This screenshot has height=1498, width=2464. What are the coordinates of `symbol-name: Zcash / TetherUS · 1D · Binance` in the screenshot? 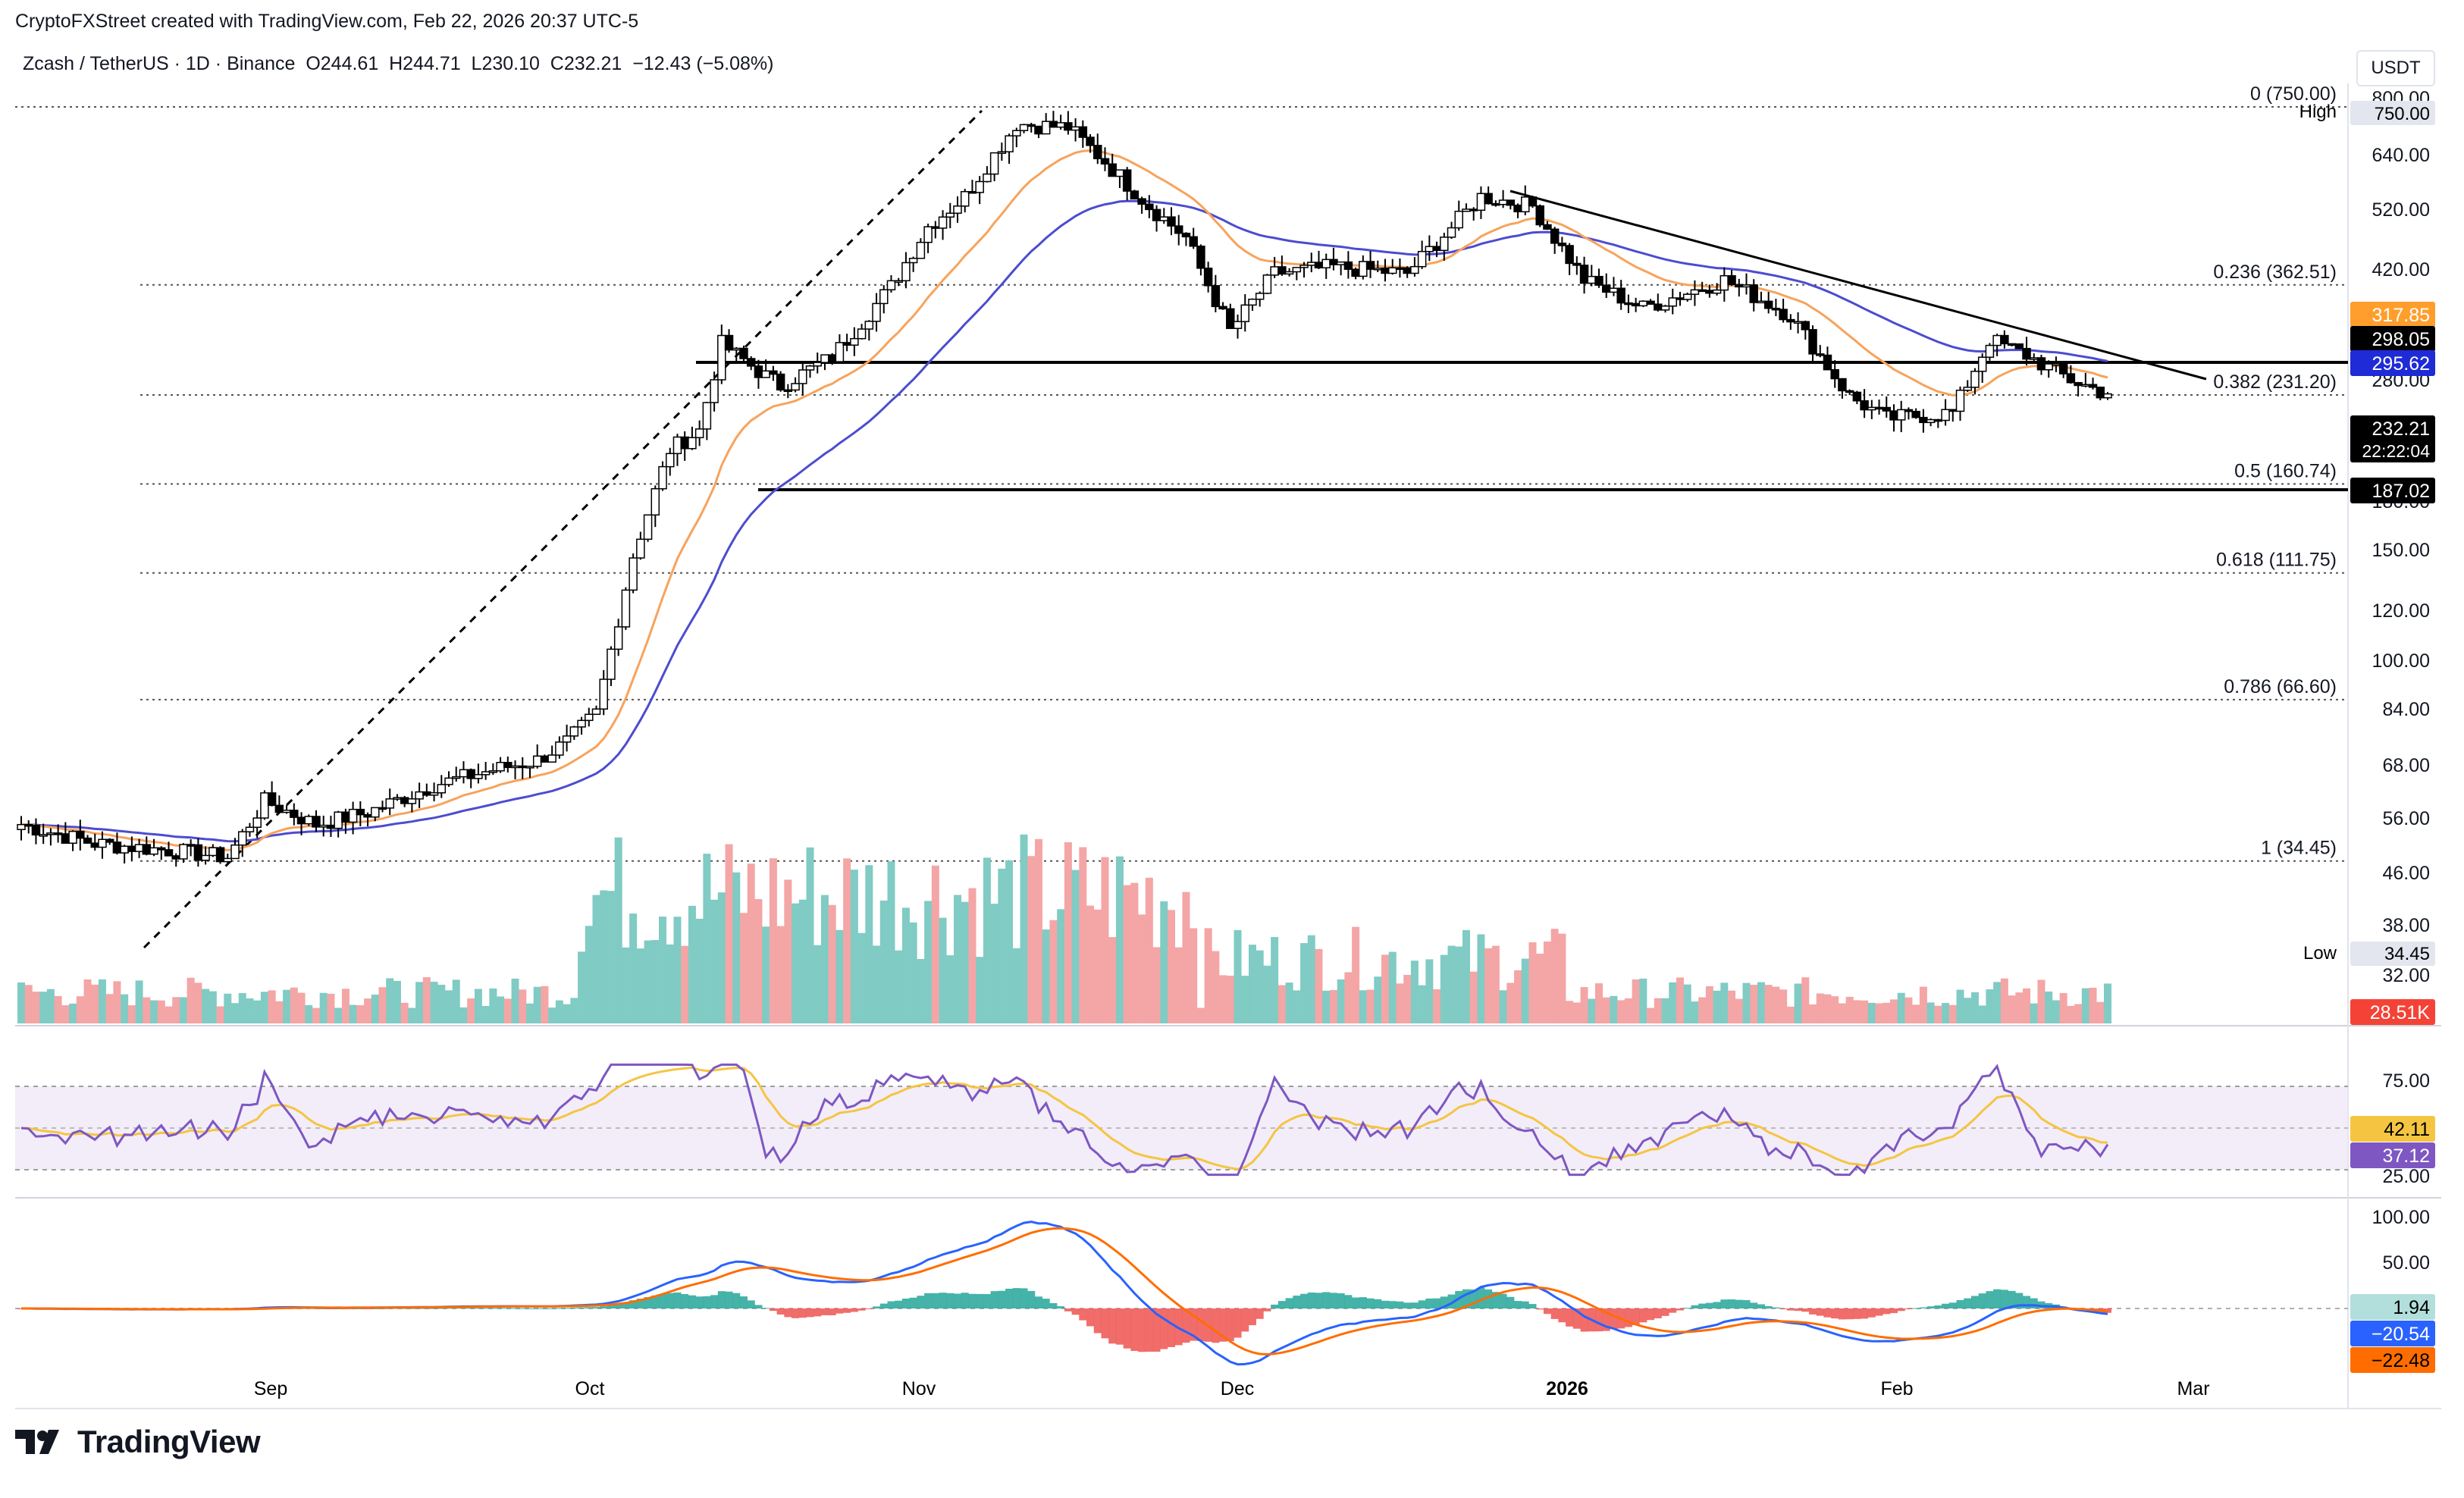 It's located at (160, 63).